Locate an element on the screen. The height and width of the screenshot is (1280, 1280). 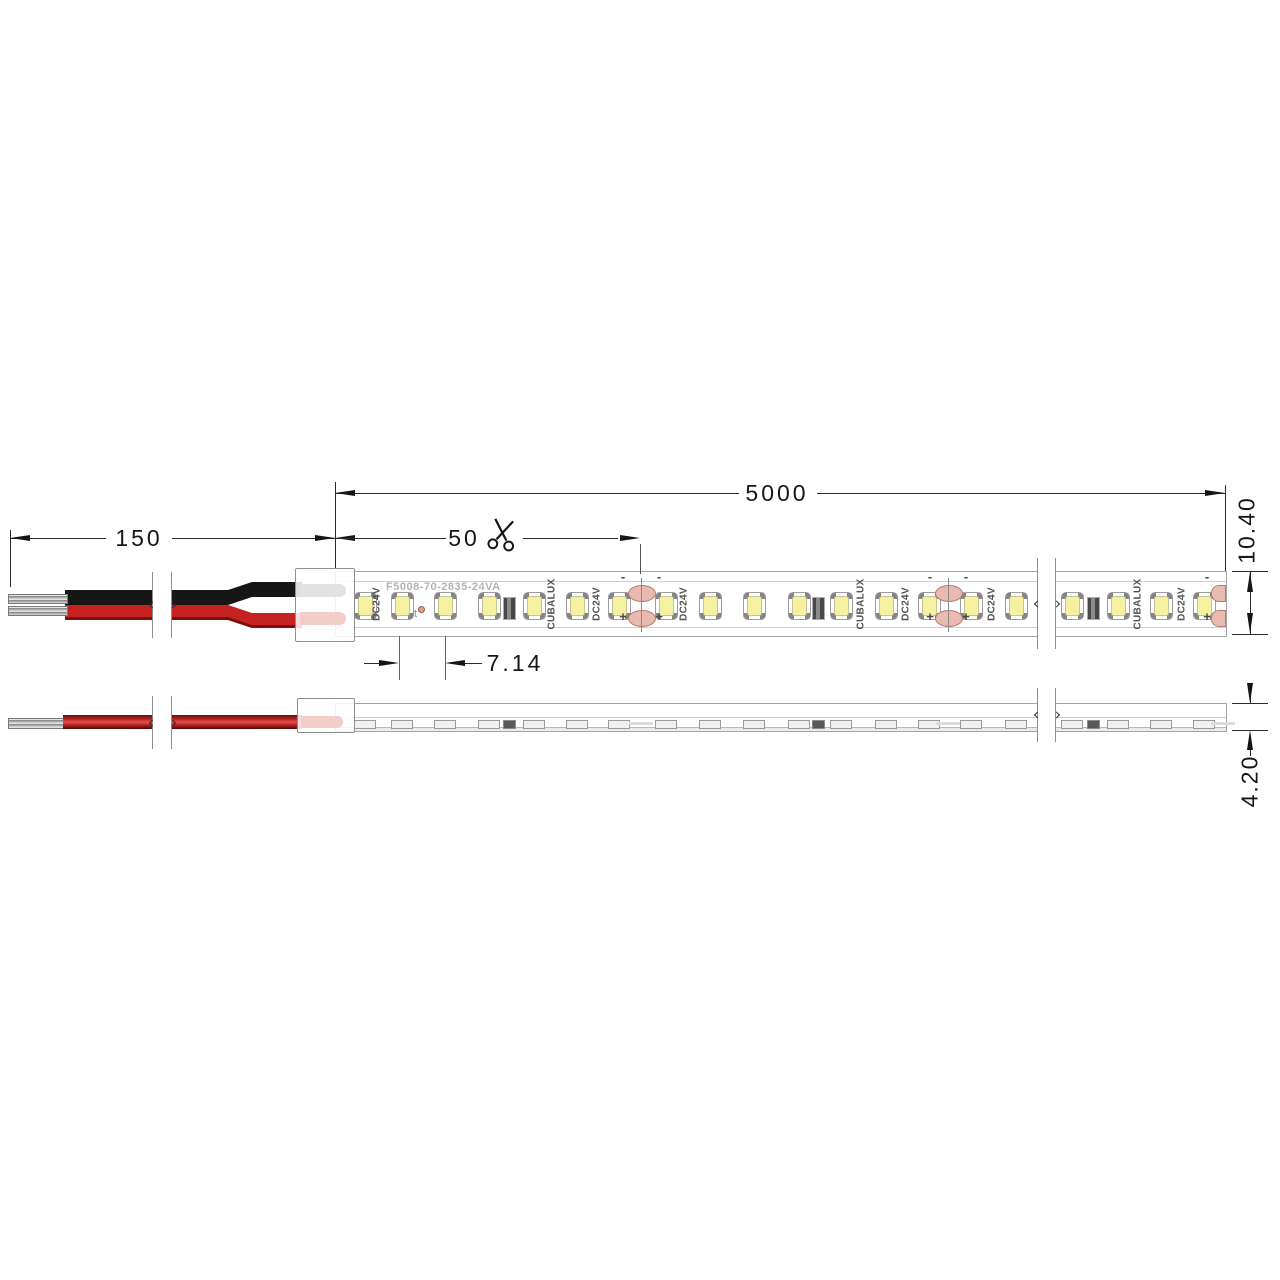
extension-tick is located at coordinates (1250, 703).